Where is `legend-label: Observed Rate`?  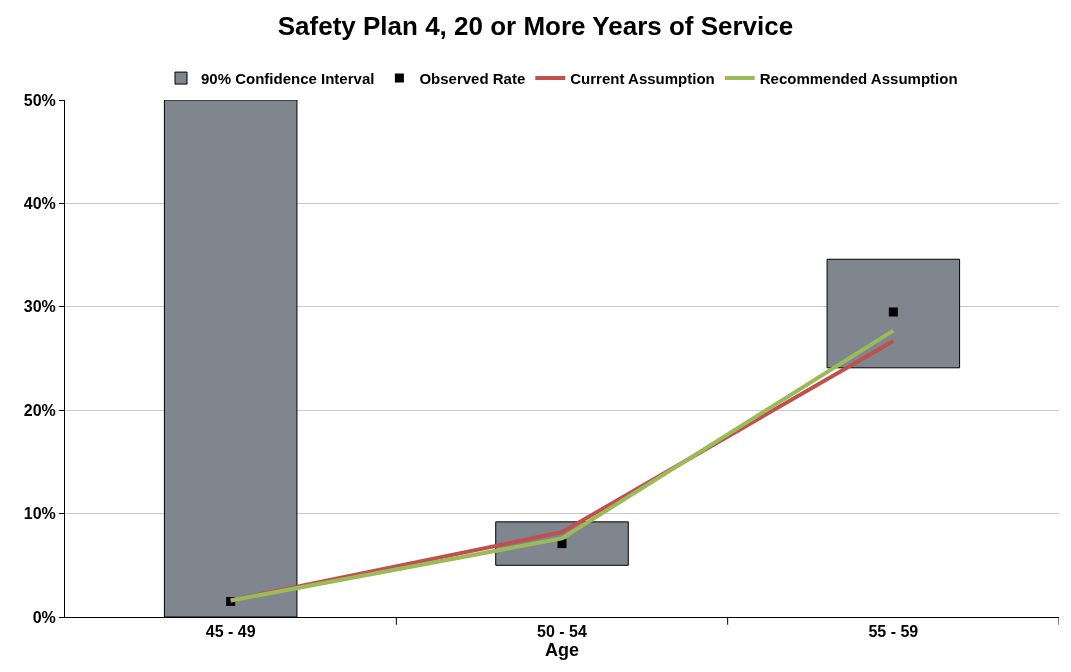
legend-label: Observed Rate is located at coordinates (472, 78).